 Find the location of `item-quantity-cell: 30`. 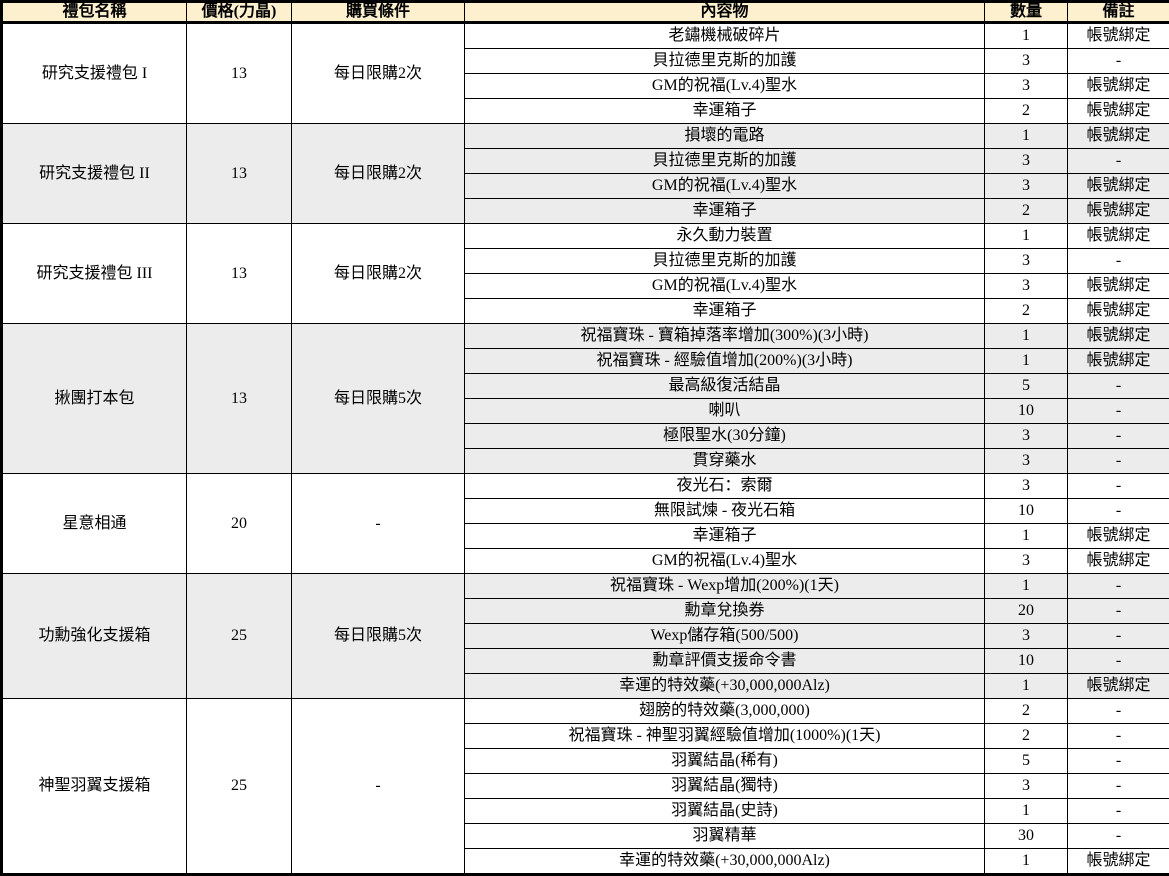

item-quantity-cell: 30 is located at coordinates (1026, 836).